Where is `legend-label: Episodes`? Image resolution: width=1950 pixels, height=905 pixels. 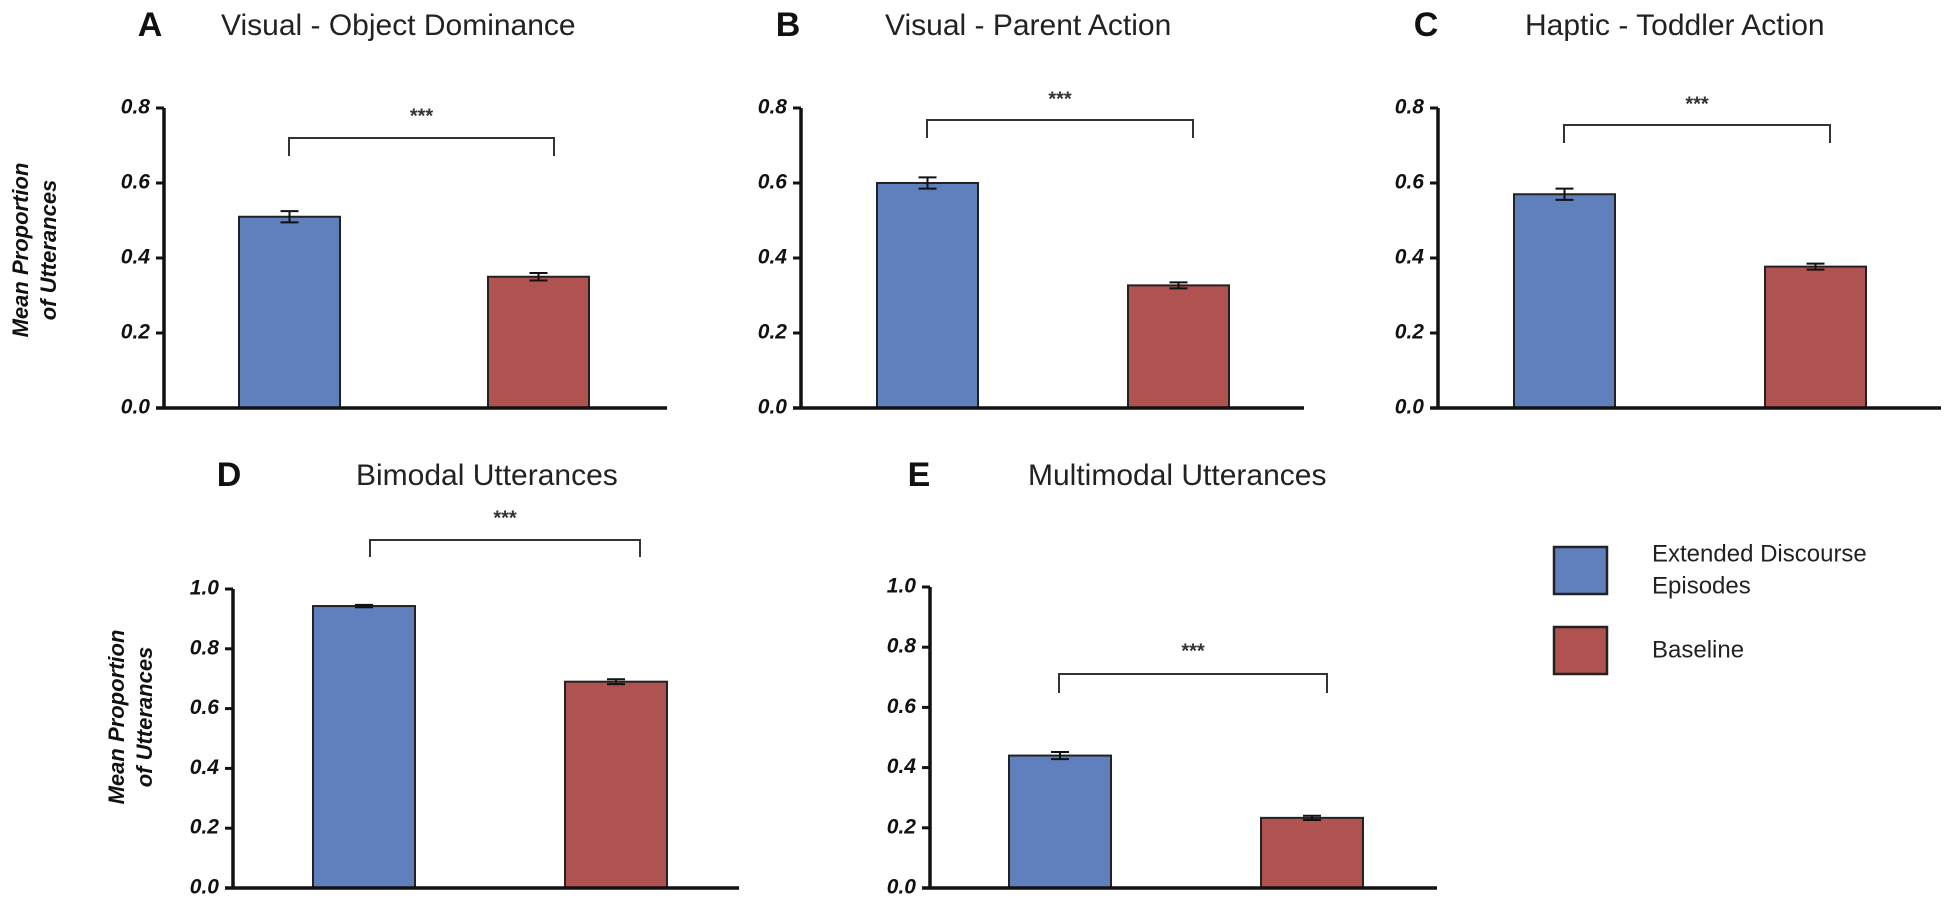
legend-label: Episodes is located at coordinates (1701, 585).